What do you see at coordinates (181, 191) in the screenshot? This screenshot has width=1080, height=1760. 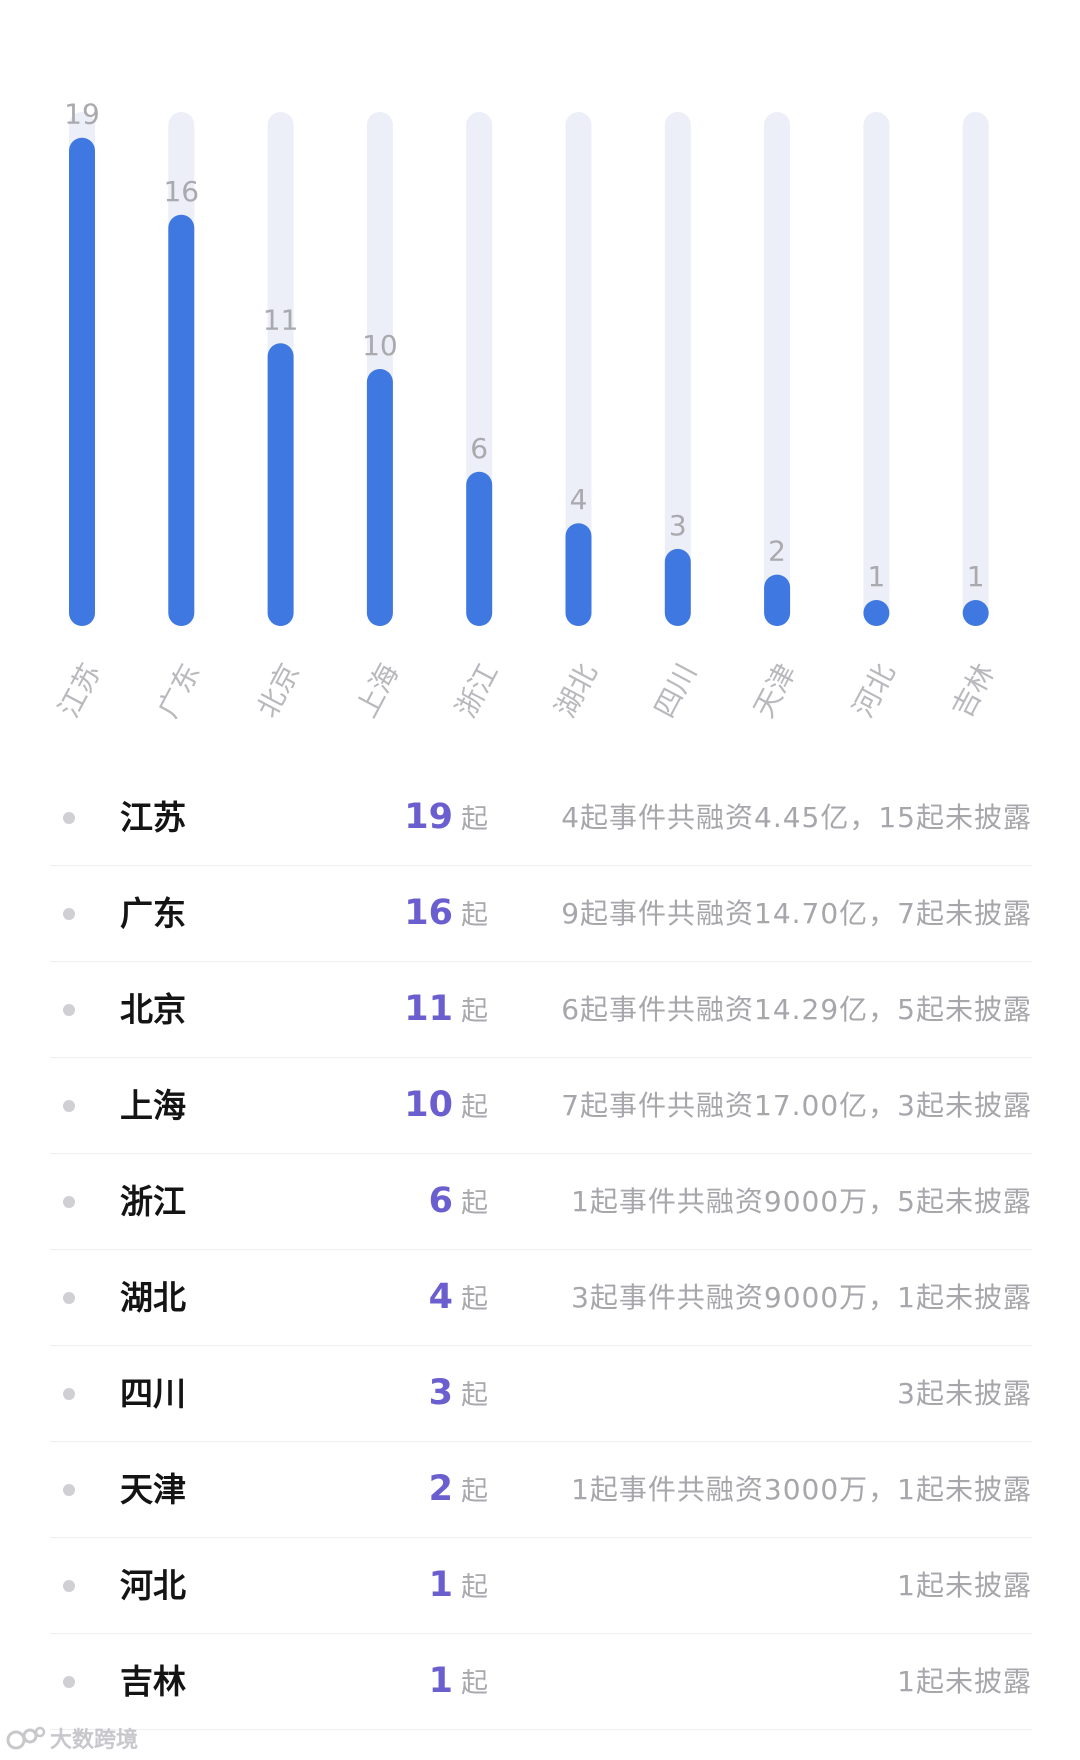 I see `value-label: 16` at bounding box center [181, 191].